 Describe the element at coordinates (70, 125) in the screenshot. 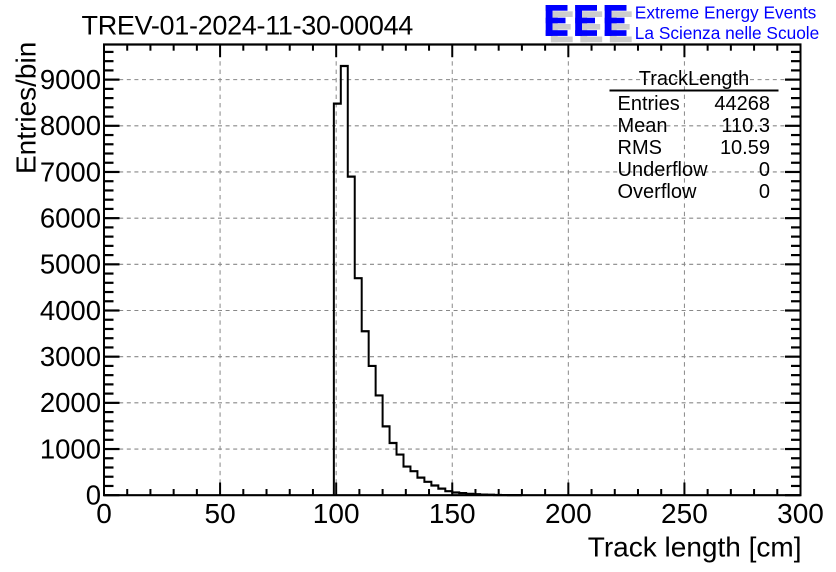

I see `svg-text: 8000` at that location.